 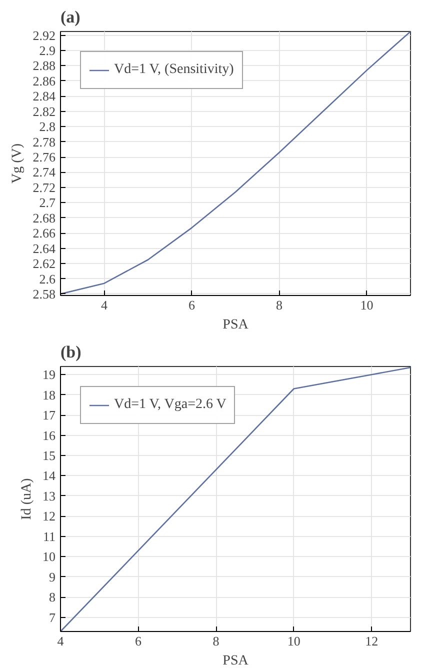 What do you see at coordinates (49, 496) in the screenshot?
I see `y-tick-label: 13` at bounding box center [49, 496].